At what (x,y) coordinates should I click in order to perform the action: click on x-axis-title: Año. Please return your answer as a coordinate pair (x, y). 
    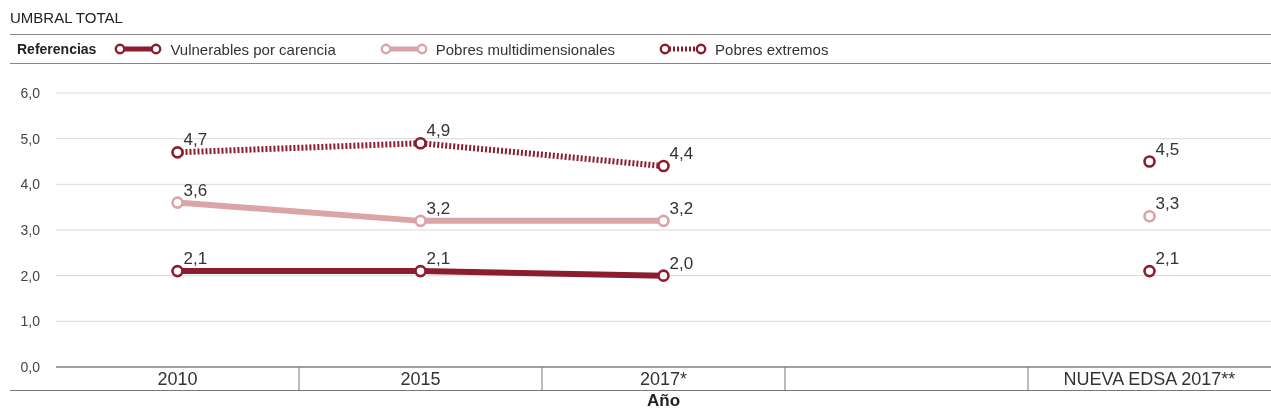
    Looking at the image, I should click on (663, 400).